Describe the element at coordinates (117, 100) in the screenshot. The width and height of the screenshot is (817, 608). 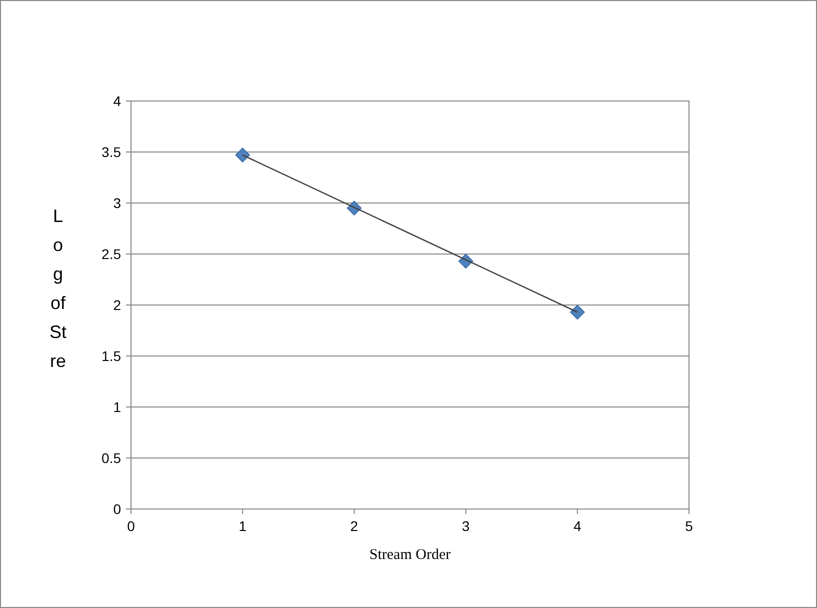
I see `y-tick-label: 4` at that location.